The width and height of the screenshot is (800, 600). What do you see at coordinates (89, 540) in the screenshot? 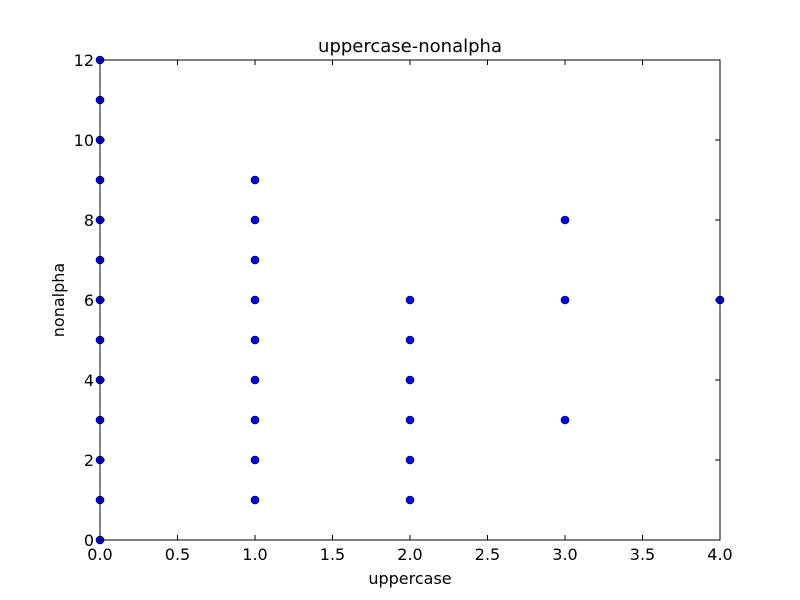
I see `y-tick-label: 0` at bounding box center [89, 540].